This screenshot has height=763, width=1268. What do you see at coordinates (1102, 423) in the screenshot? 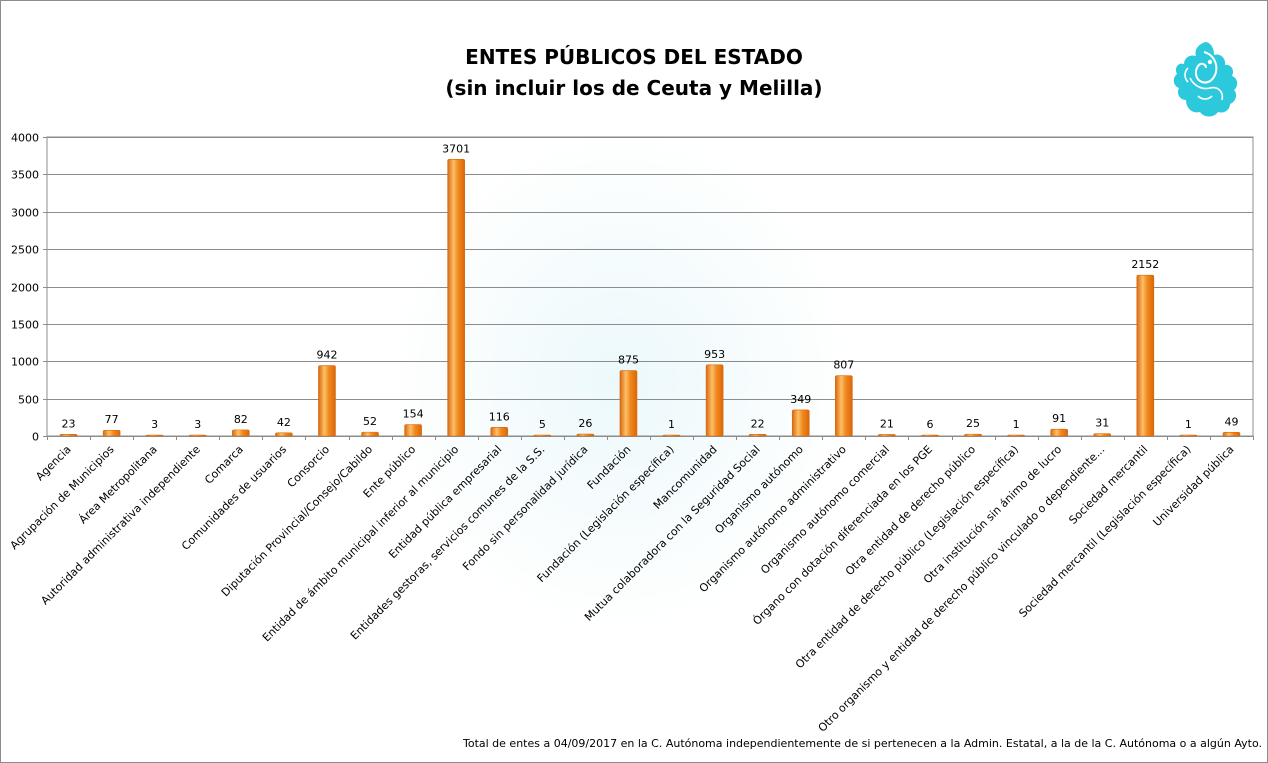
I see `data-label: 31` at bounding box center [1102, 423].